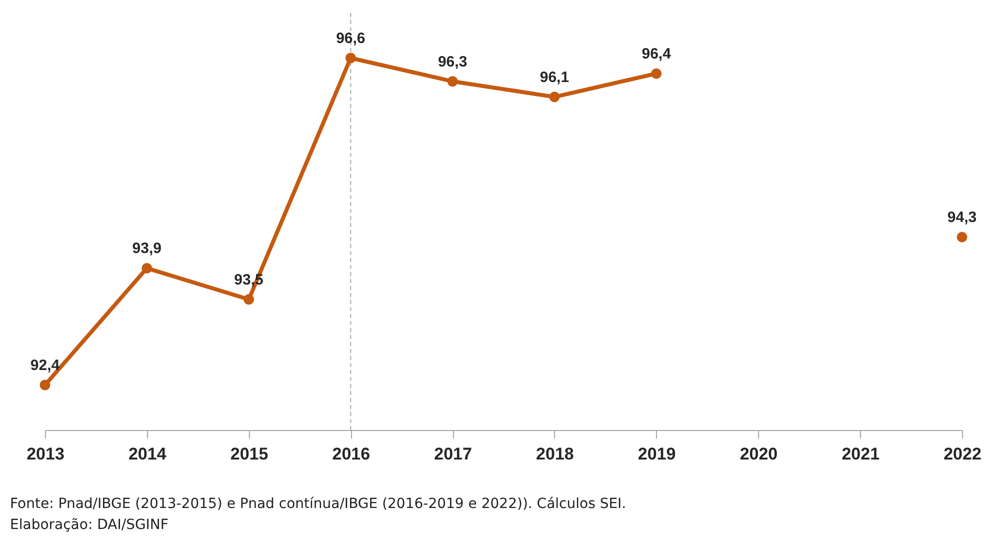 The image size is (987, 554). I want to click on data-label: 92,4, so click(45, 365).